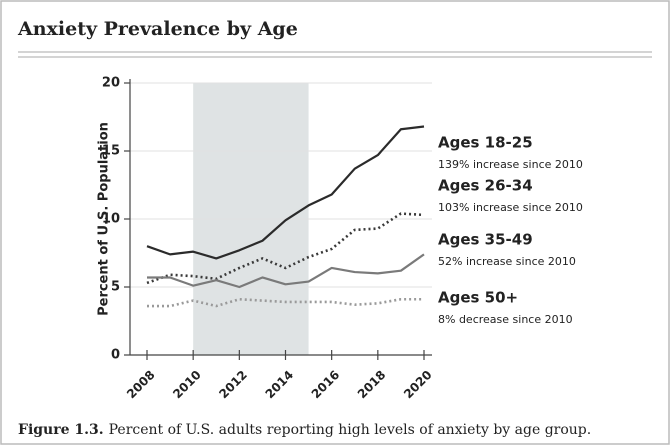 The height and width of the screenshot is (445, 670). I want to click on y-axis-label: Percent of U.S. Population, so click(104, 219).